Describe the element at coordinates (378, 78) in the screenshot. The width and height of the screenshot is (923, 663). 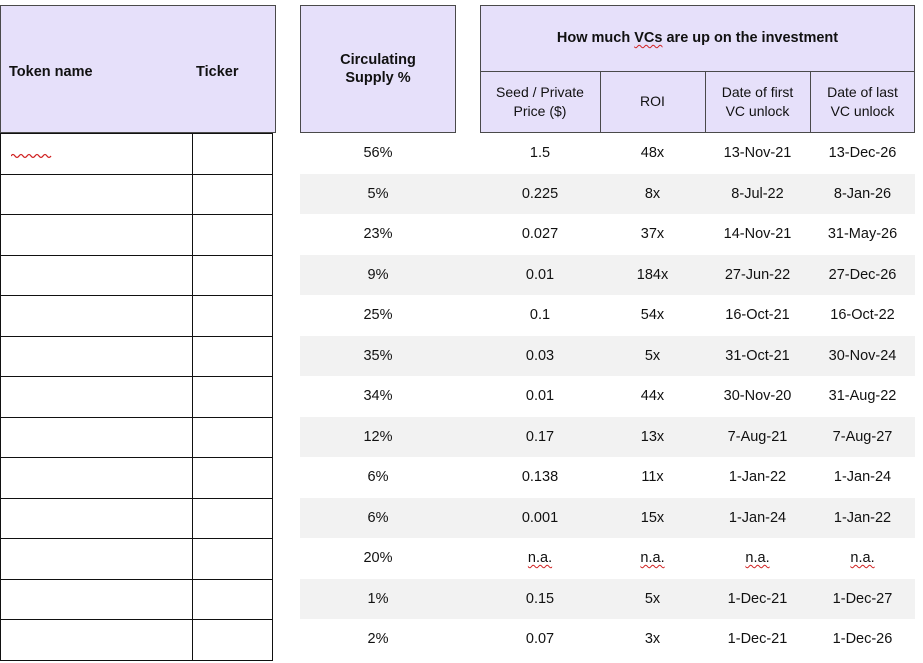
I see `header-circulating-line2: Supply %` at that location.